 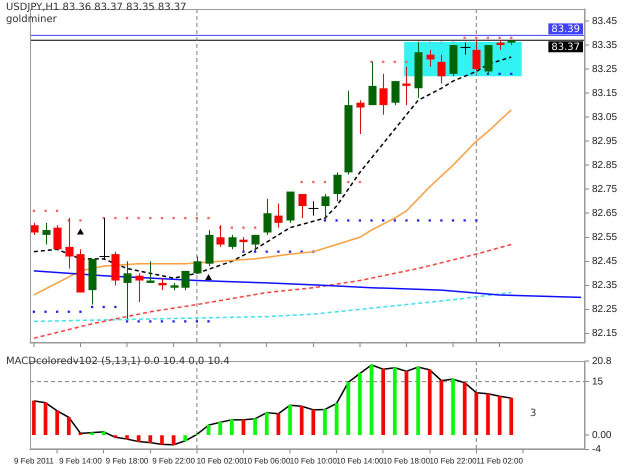 What do you see at coordinates (453, 461) in the screenshot?
I see `x-tick-label: 10 Feb 22:00` at bounding box center [453, 461].